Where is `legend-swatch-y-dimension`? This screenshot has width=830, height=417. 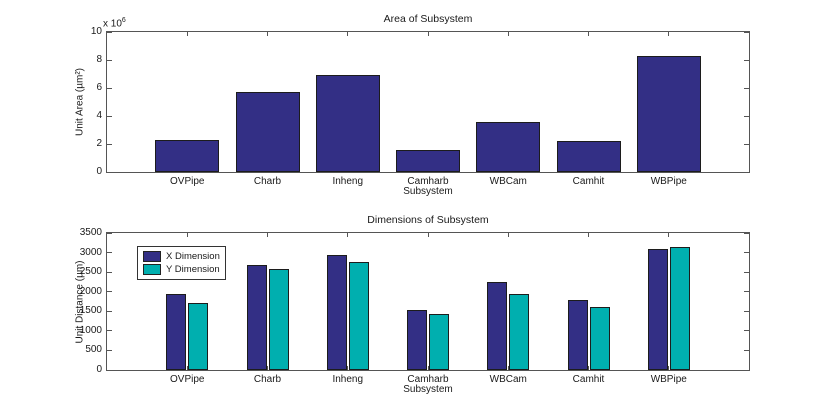 legend-swatch-y-dimension is located at coordinates (152, 269).